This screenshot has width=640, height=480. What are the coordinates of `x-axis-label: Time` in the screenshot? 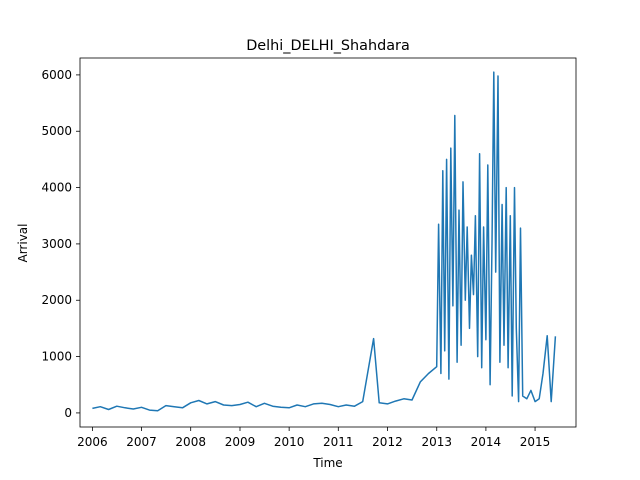 It's located at (327, 463).